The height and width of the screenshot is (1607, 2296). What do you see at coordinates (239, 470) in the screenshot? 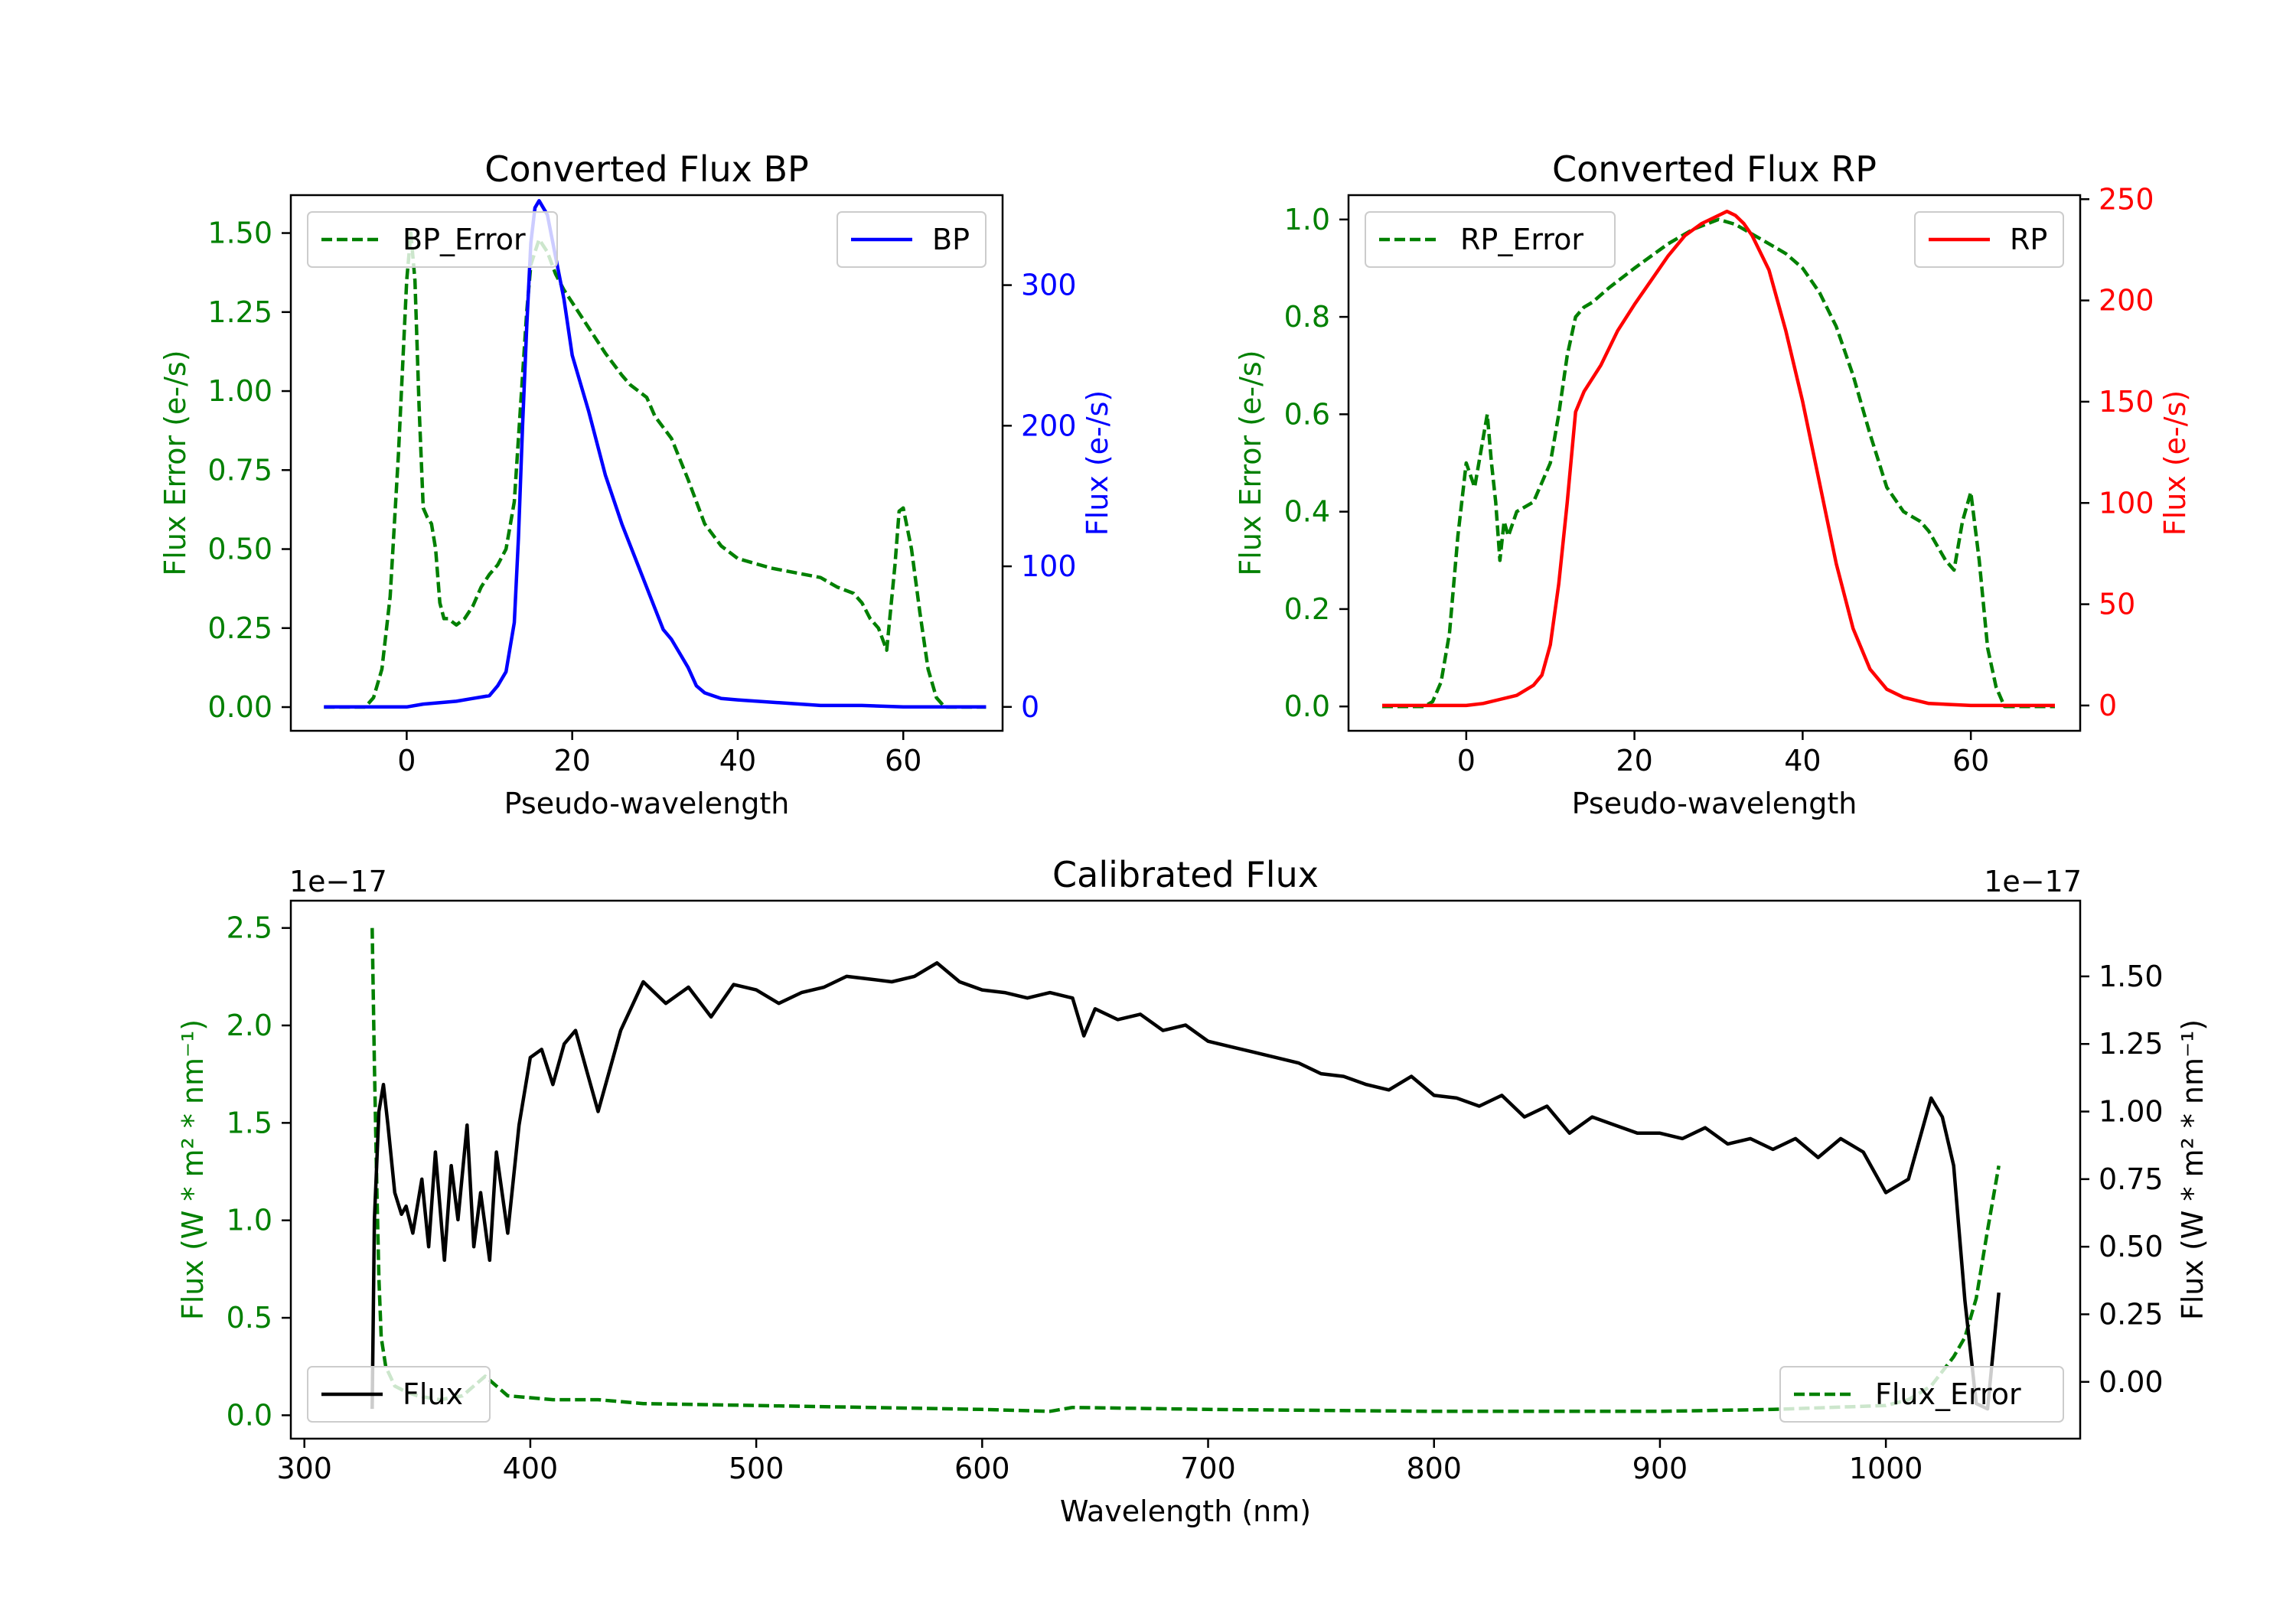
I see `bp-yleft-tick-label: 0.75` at bounding box center [239, 470].